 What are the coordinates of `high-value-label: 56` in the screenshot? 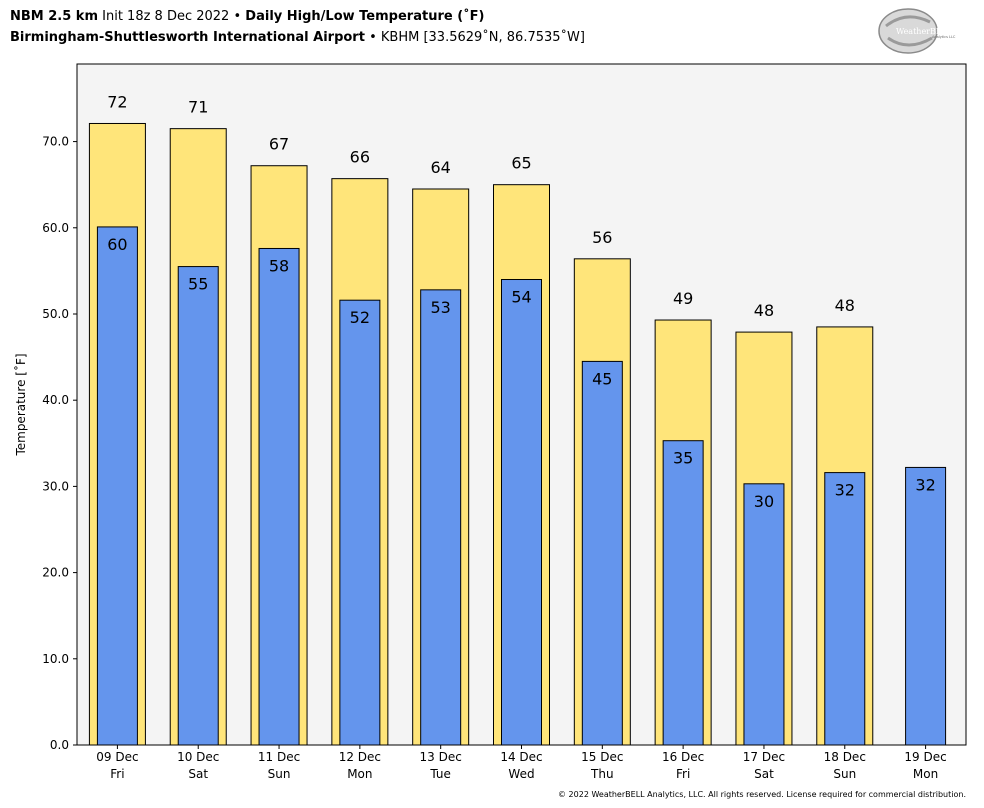 It's located at (602, 237).